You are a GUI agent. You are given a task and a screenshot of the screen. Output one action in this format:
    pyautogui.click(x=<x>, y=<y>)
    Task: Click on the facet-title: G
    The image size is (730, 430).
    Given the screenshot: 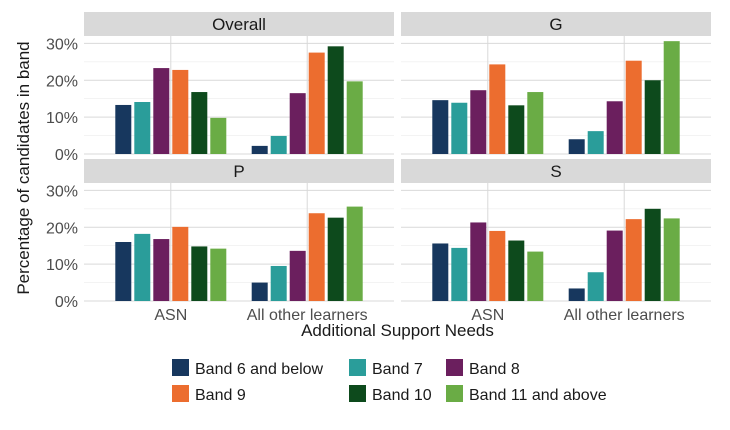 What is the action you would take?
    pyautogui.click(x=555, y=24)
    